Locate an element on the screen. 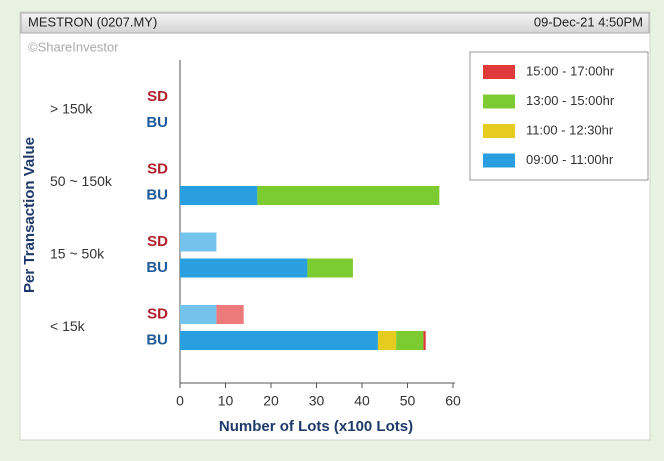  x-tick-label: 50 is located at coordinates (408, 401).